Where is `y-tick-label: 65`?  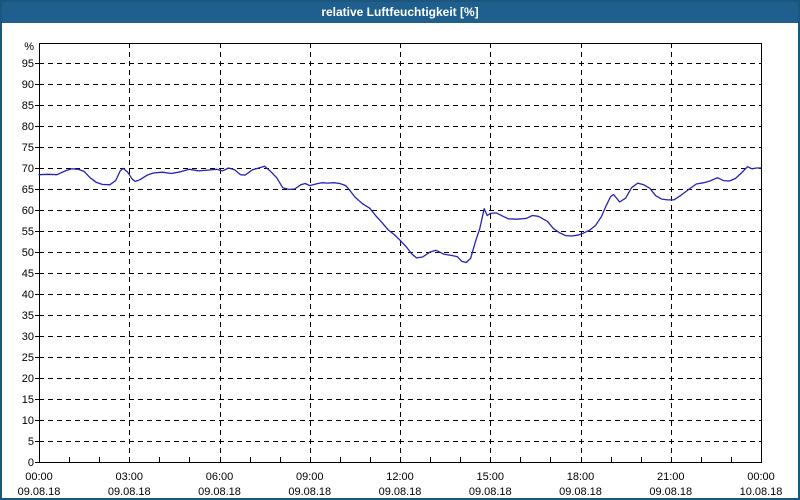
y-tick-label: 65 is located at coordinates (28, 190).